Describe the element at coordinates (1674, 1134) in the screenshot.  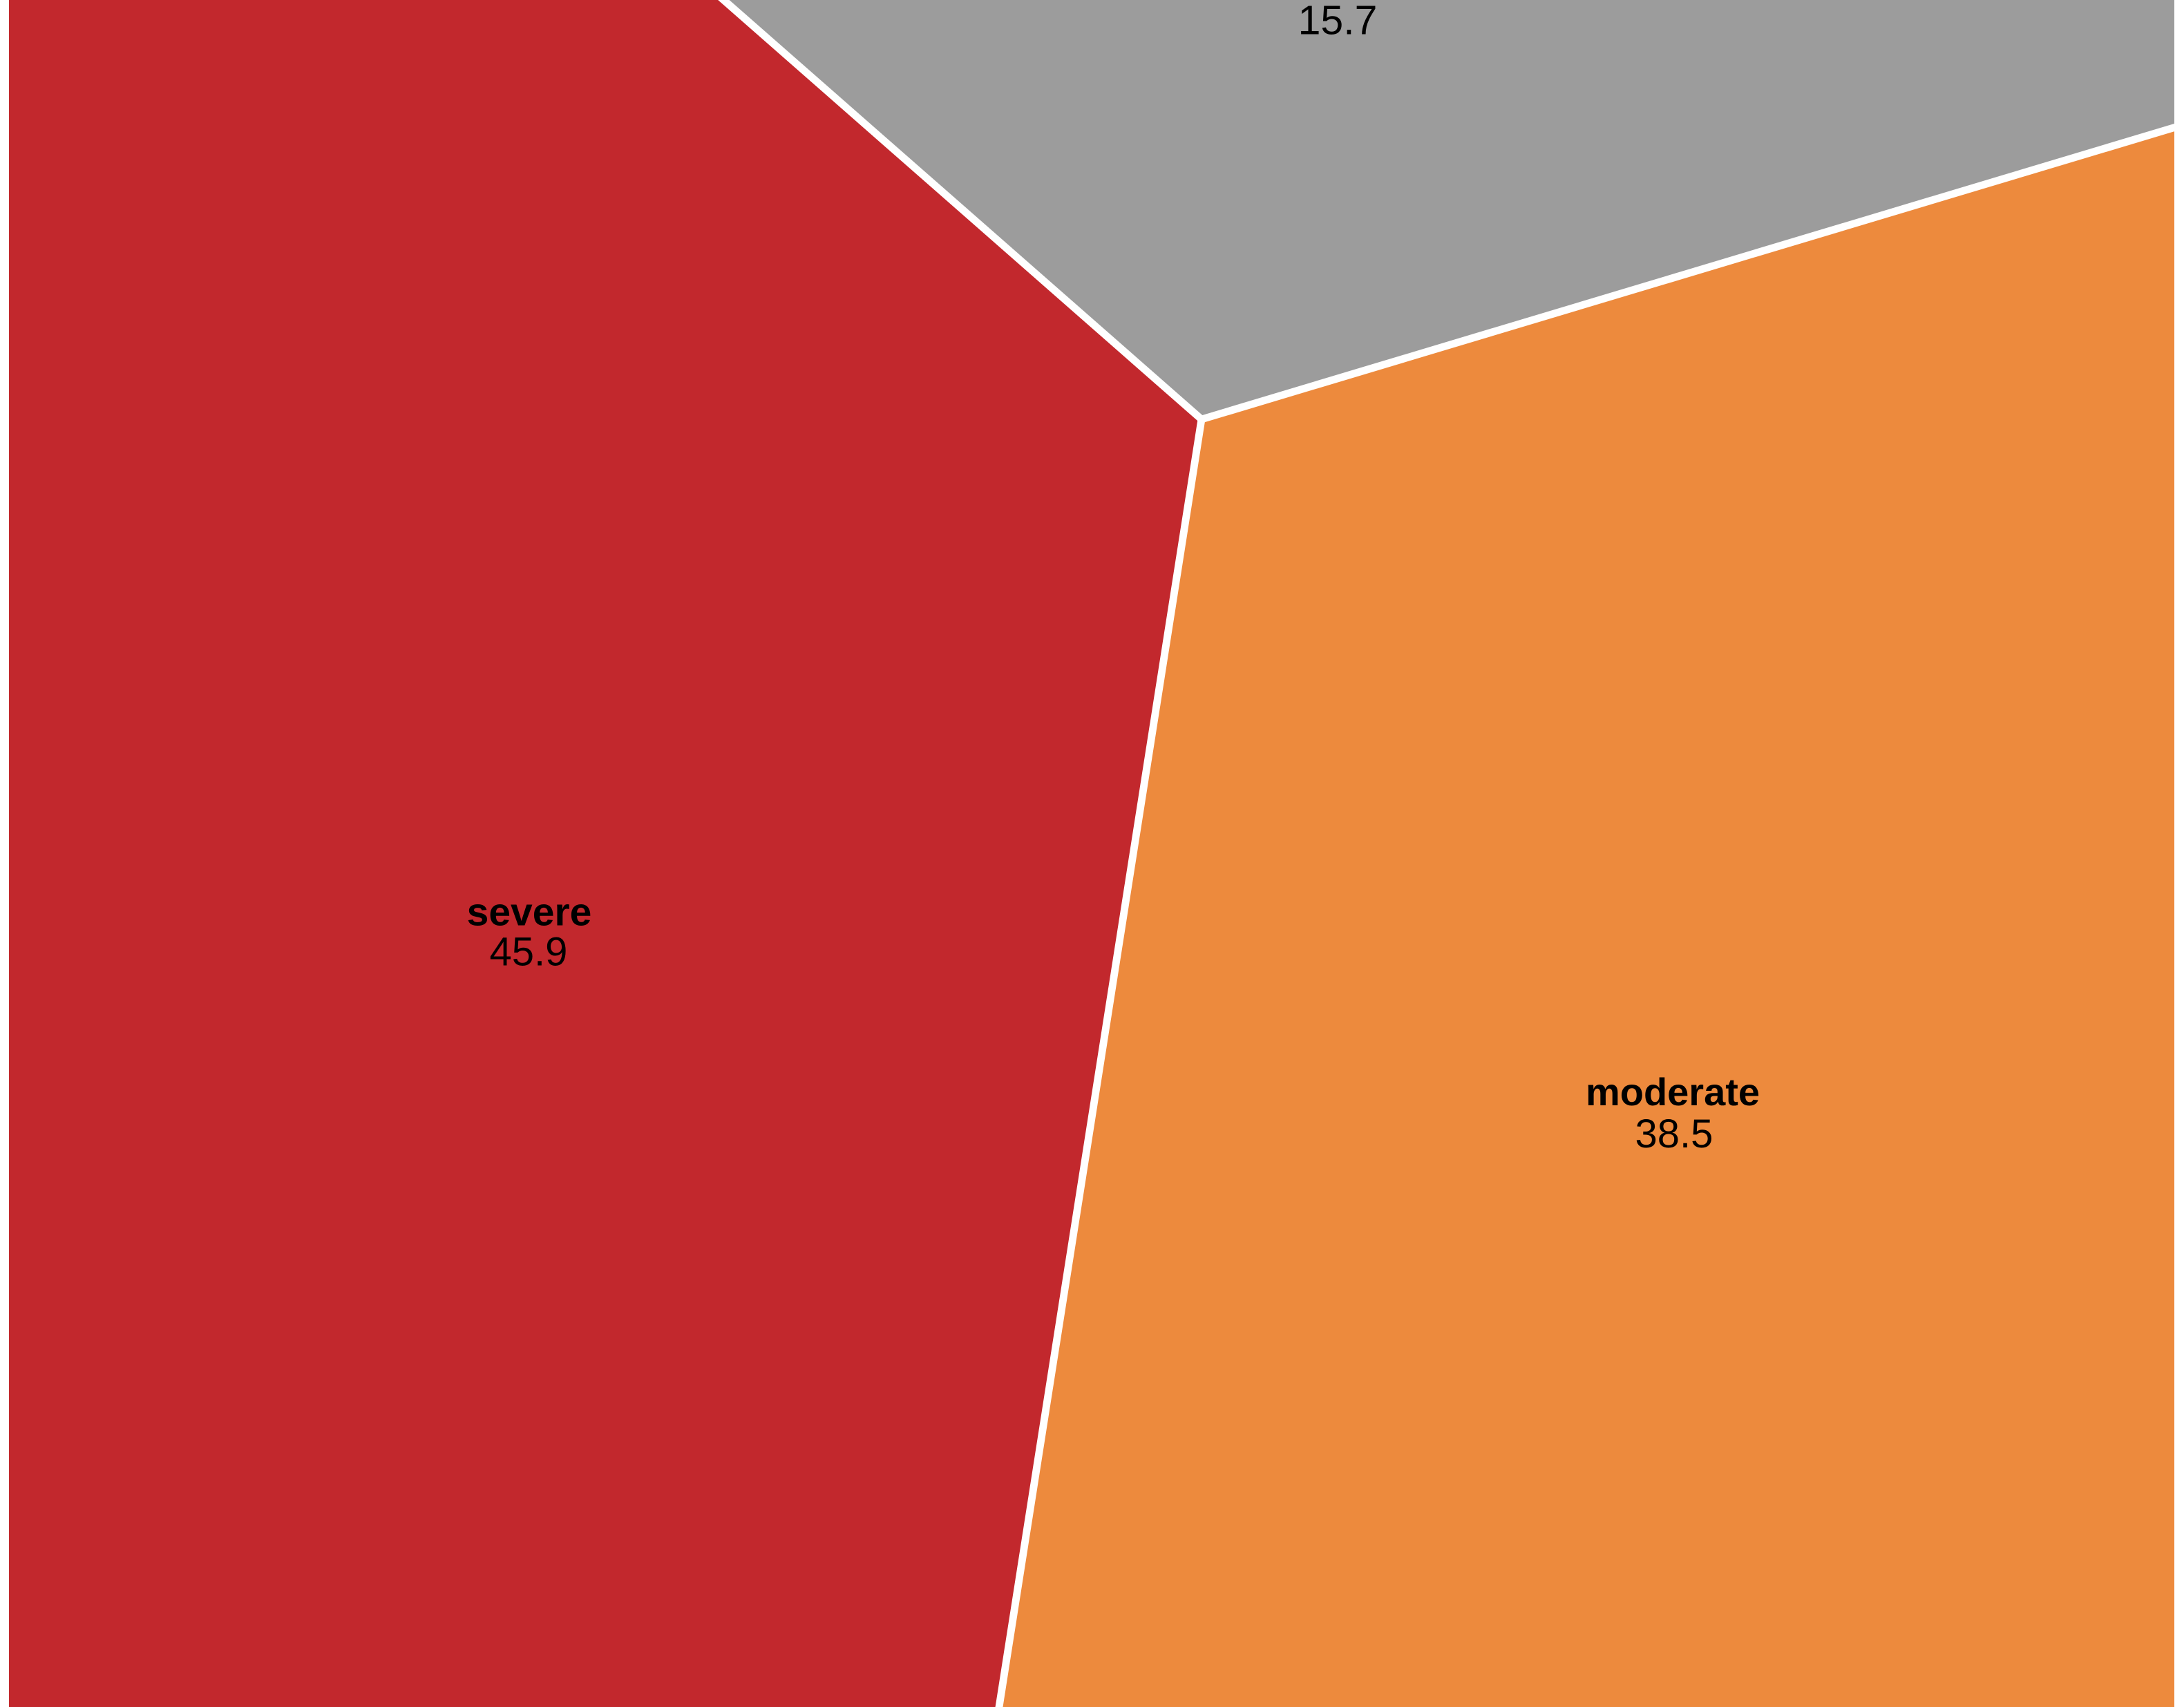
I see `svg-text: 38.5` at that location.